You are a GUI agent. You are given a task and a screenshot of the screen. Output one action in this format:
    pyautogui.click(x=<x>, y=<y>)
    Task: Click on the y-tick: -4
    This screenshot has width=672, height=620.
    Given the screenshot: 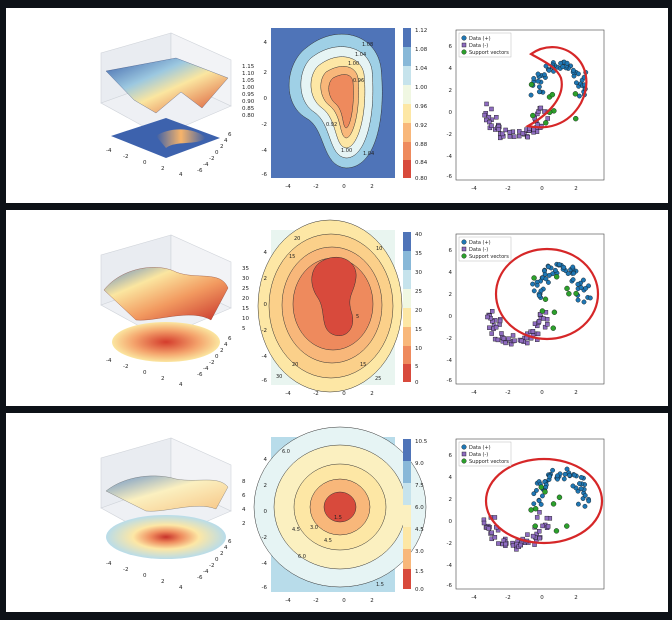 What is the action you would take?
    pyautogui.click(x=206, y=369)
    